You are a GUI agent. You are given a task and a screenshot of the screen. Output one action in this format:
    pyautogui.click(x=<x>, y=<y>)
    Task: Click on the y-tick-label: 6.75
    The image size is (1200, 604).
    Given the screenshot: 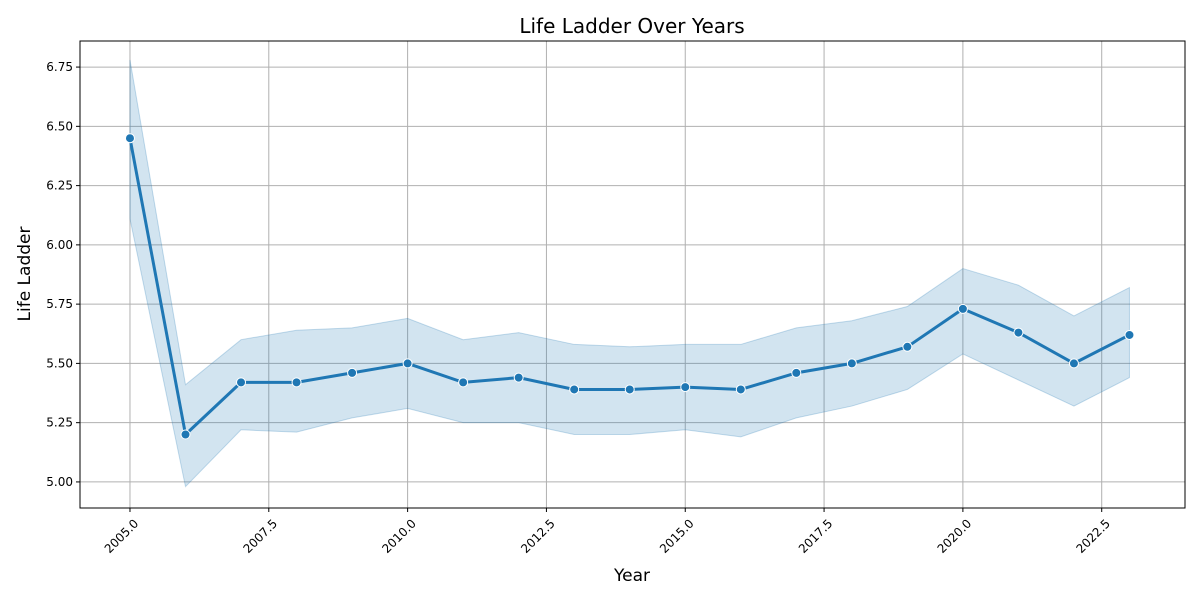 What is the action you would take?
    pyautogui.click(x=59, y=67)
    